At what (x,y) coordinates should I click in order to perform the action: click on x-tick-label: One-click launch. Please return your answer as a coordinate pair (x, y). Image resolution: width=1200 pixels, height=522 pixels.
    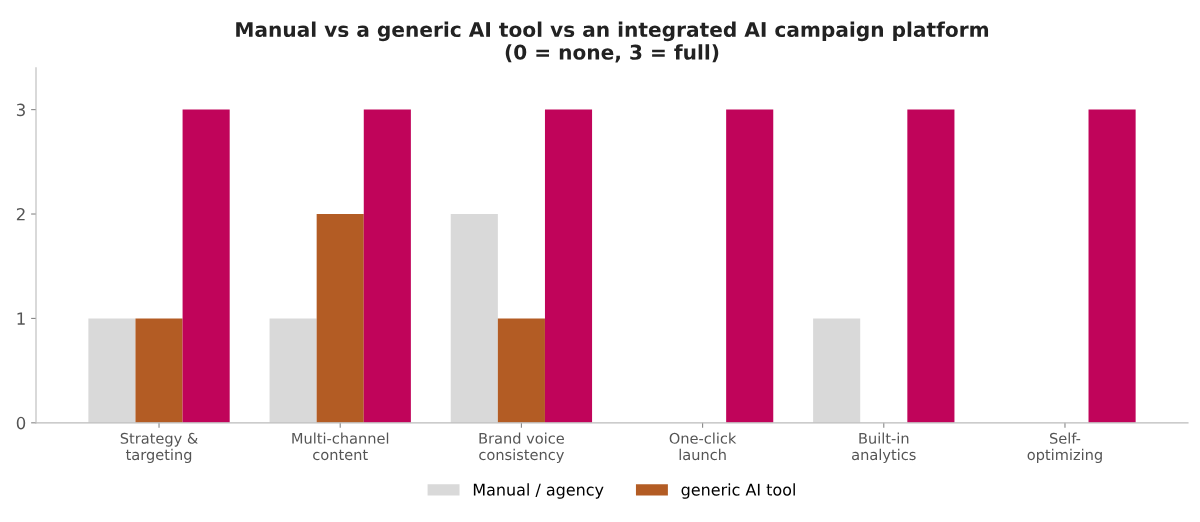
    Looking at the image, I should click on (703, 446).